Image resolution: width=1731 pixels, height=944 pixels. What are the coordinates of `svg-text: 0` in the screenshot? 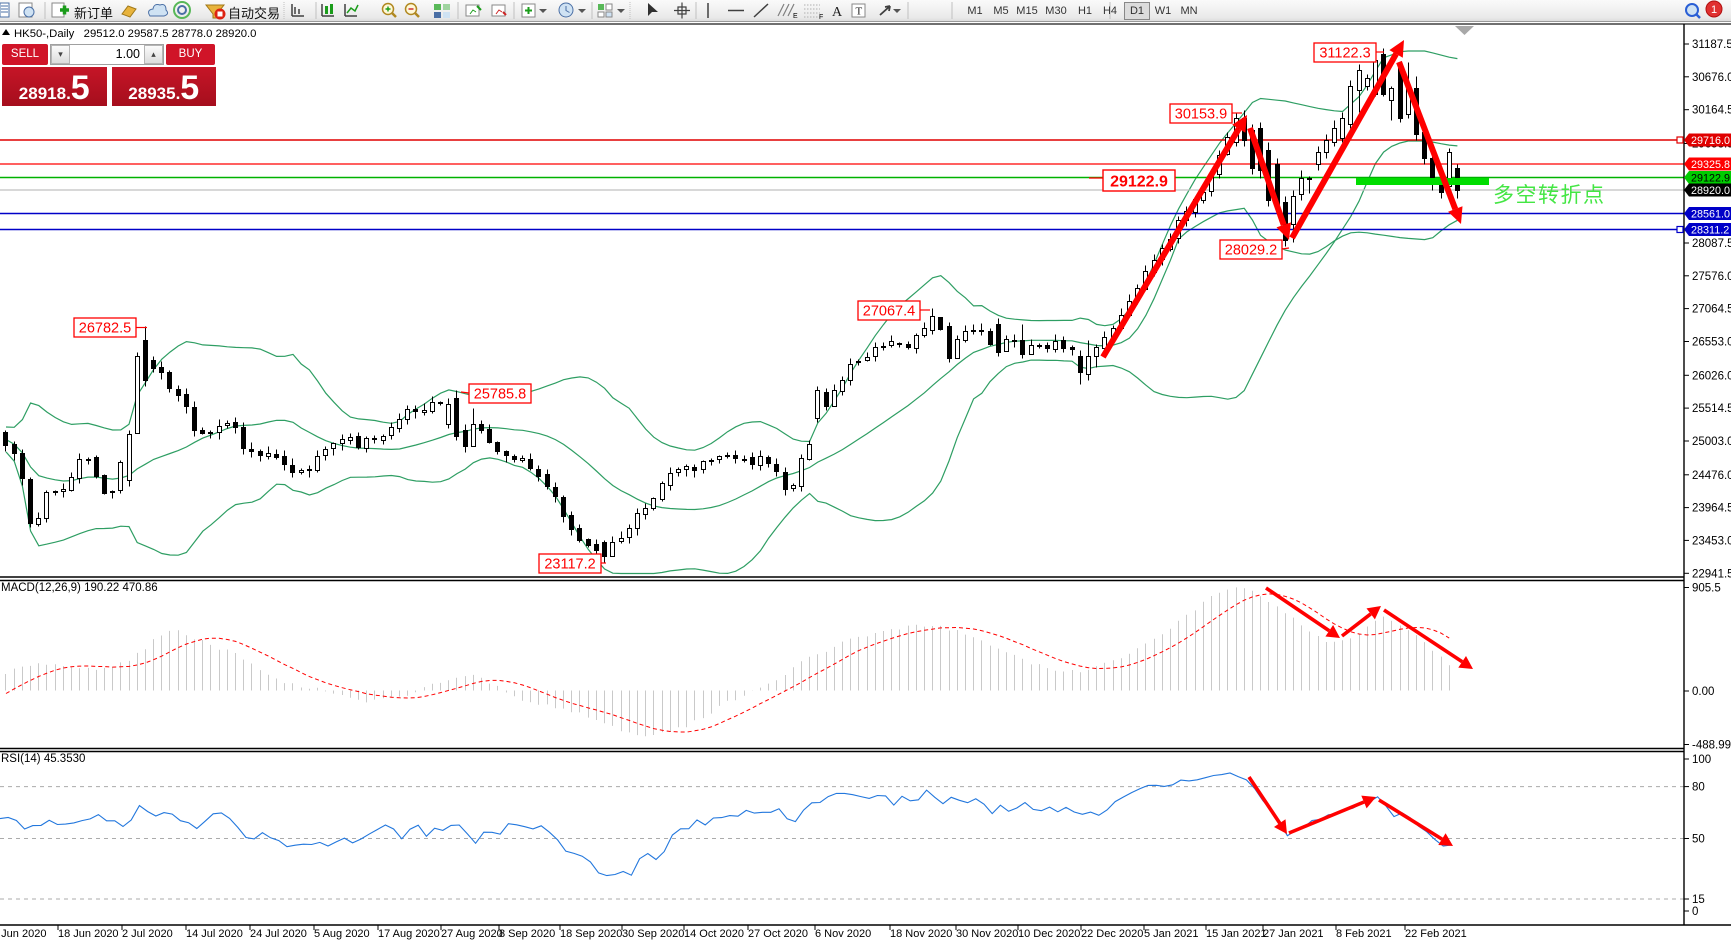 It's located at (1695, 912).